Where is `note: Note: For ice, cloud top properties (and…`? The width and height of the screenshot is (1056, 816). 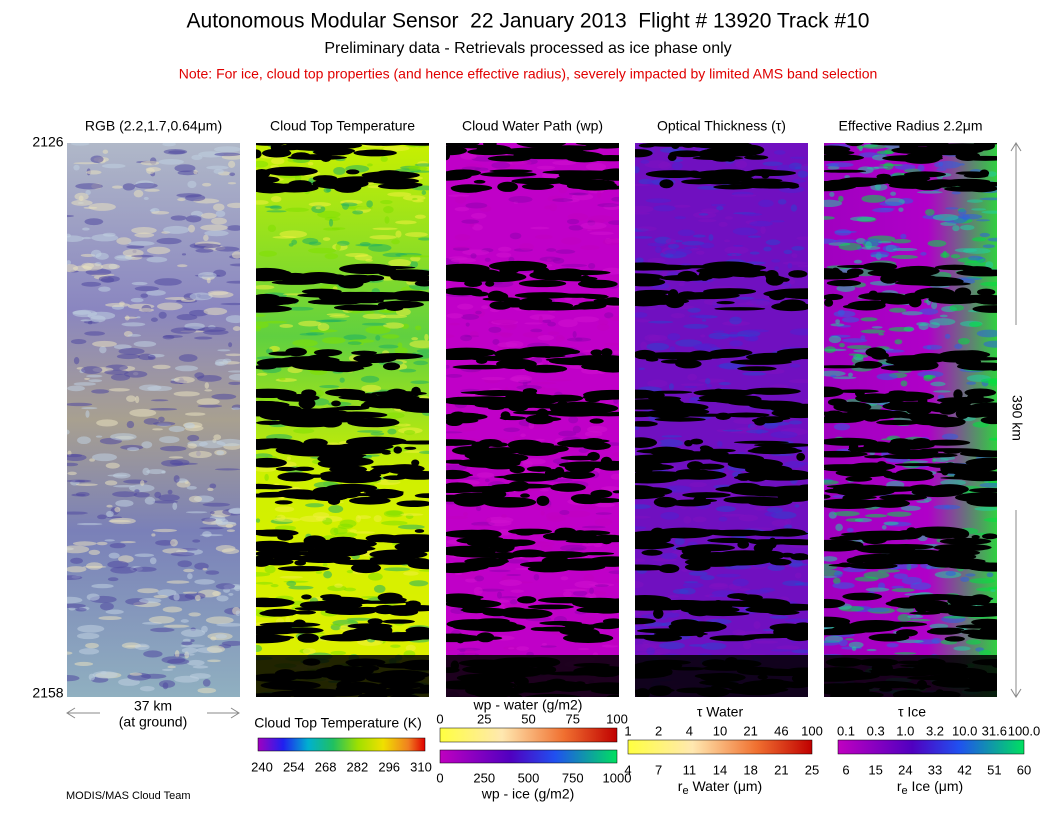 note: Note: For ice, cloud top properties (and… is located at coordinates (528, 74).